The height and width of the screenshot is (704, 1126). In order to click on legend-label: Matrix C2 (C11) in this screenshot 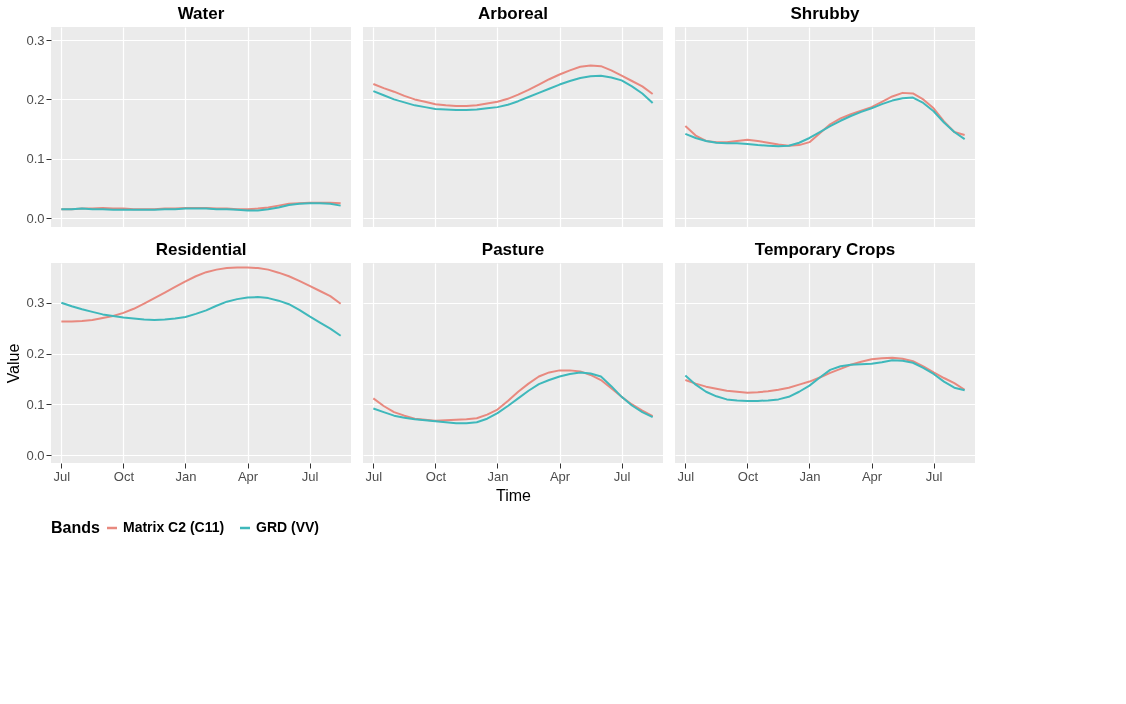, I will do `click(174, 527)`.